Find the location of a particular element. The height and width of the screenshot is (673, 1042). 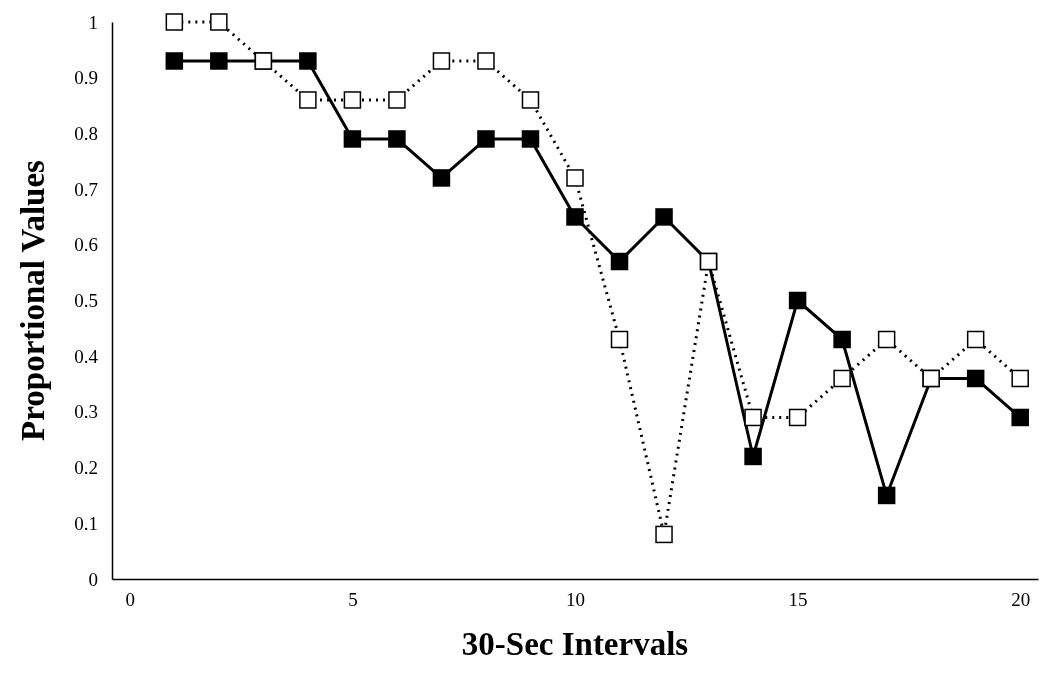

x-axis-title: 30-Sec Intervals is located at coordinates (575, 644).